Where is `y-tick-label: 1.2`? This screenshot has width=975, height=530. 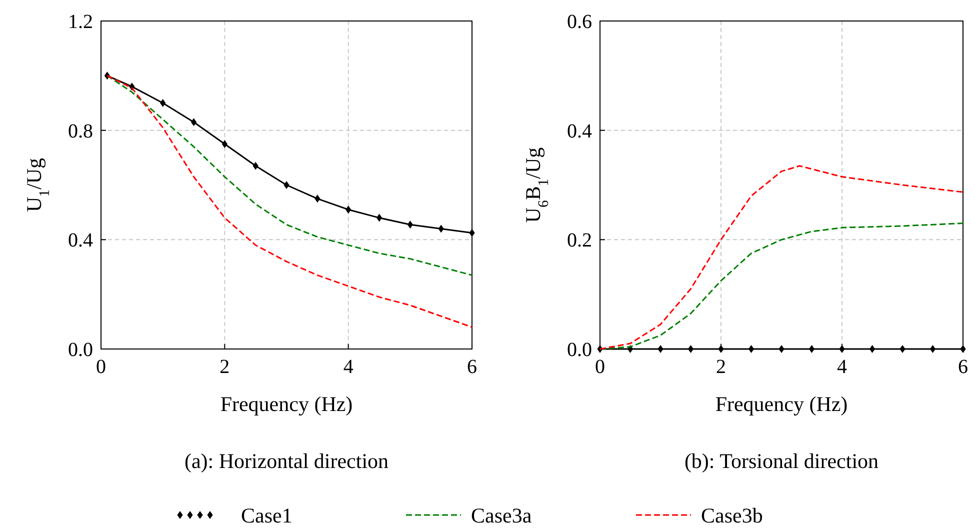 y-tick-label: 1.2 is located at coordinates (80, 22).